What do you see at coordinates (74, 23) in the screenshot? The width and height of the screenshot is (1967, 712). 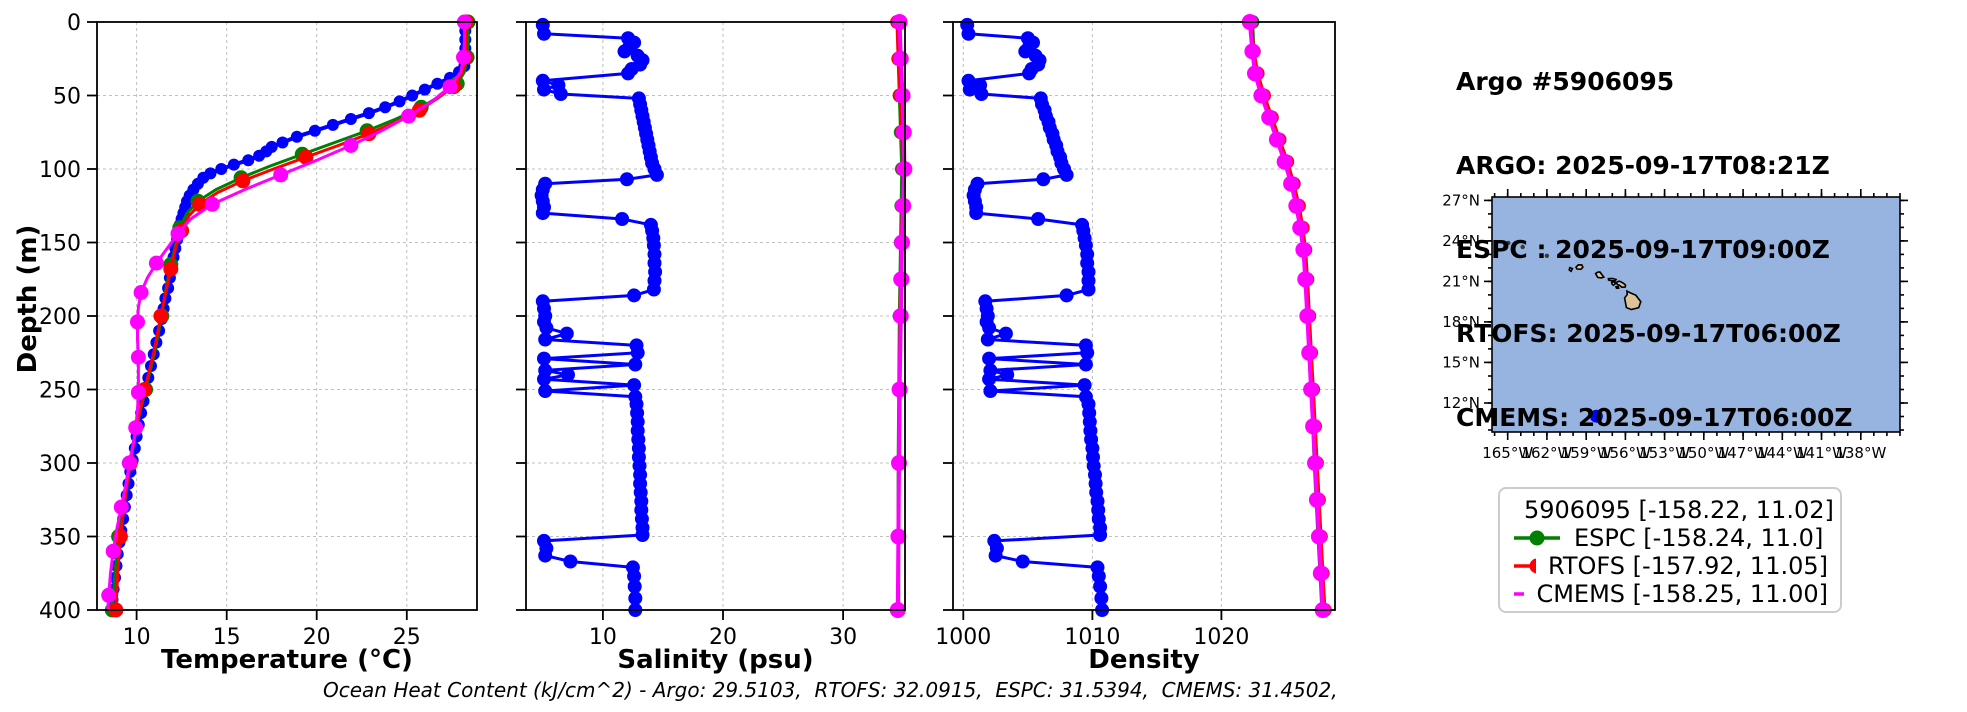 I see `svg-text: 0` at bounding box center [74, 23].